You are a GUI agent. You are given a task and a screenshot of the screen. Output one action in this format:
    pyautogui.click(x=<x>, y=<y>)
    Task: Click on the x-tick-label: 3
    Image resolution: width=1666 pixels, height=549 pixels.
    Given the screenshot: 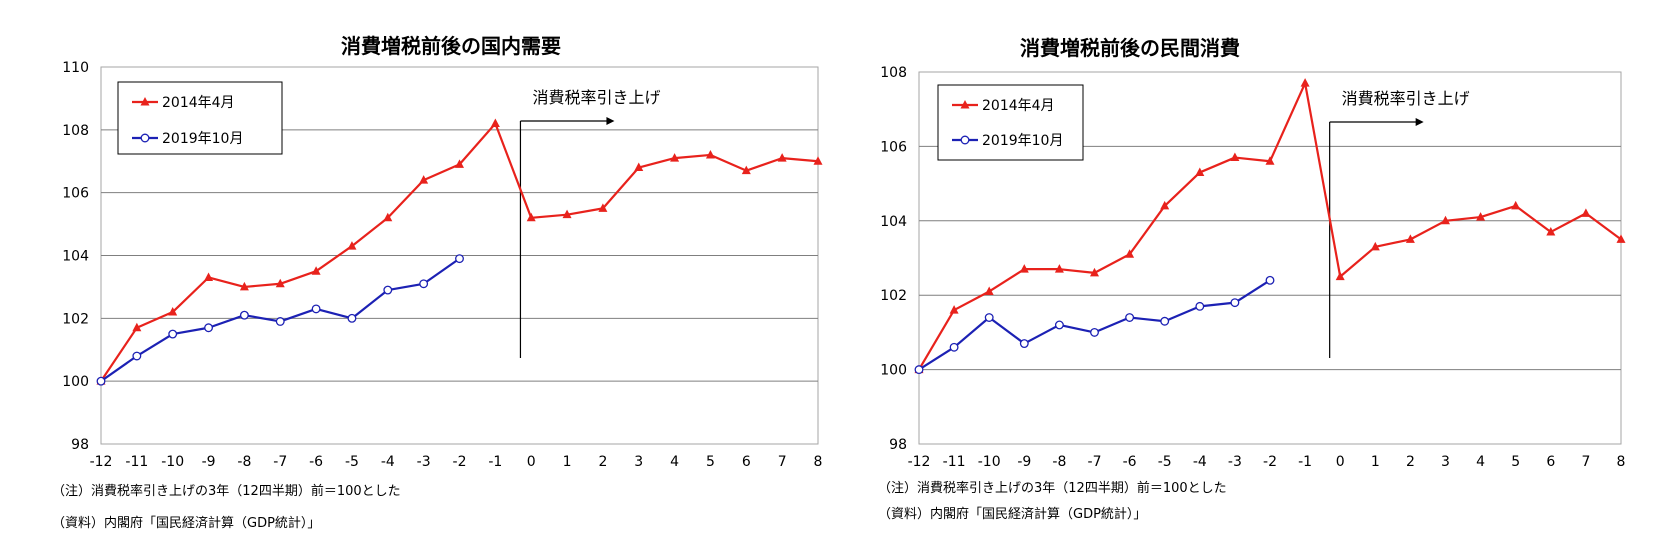 What is the action you would take?
    pyautogui.click(x=638, y=462)
    